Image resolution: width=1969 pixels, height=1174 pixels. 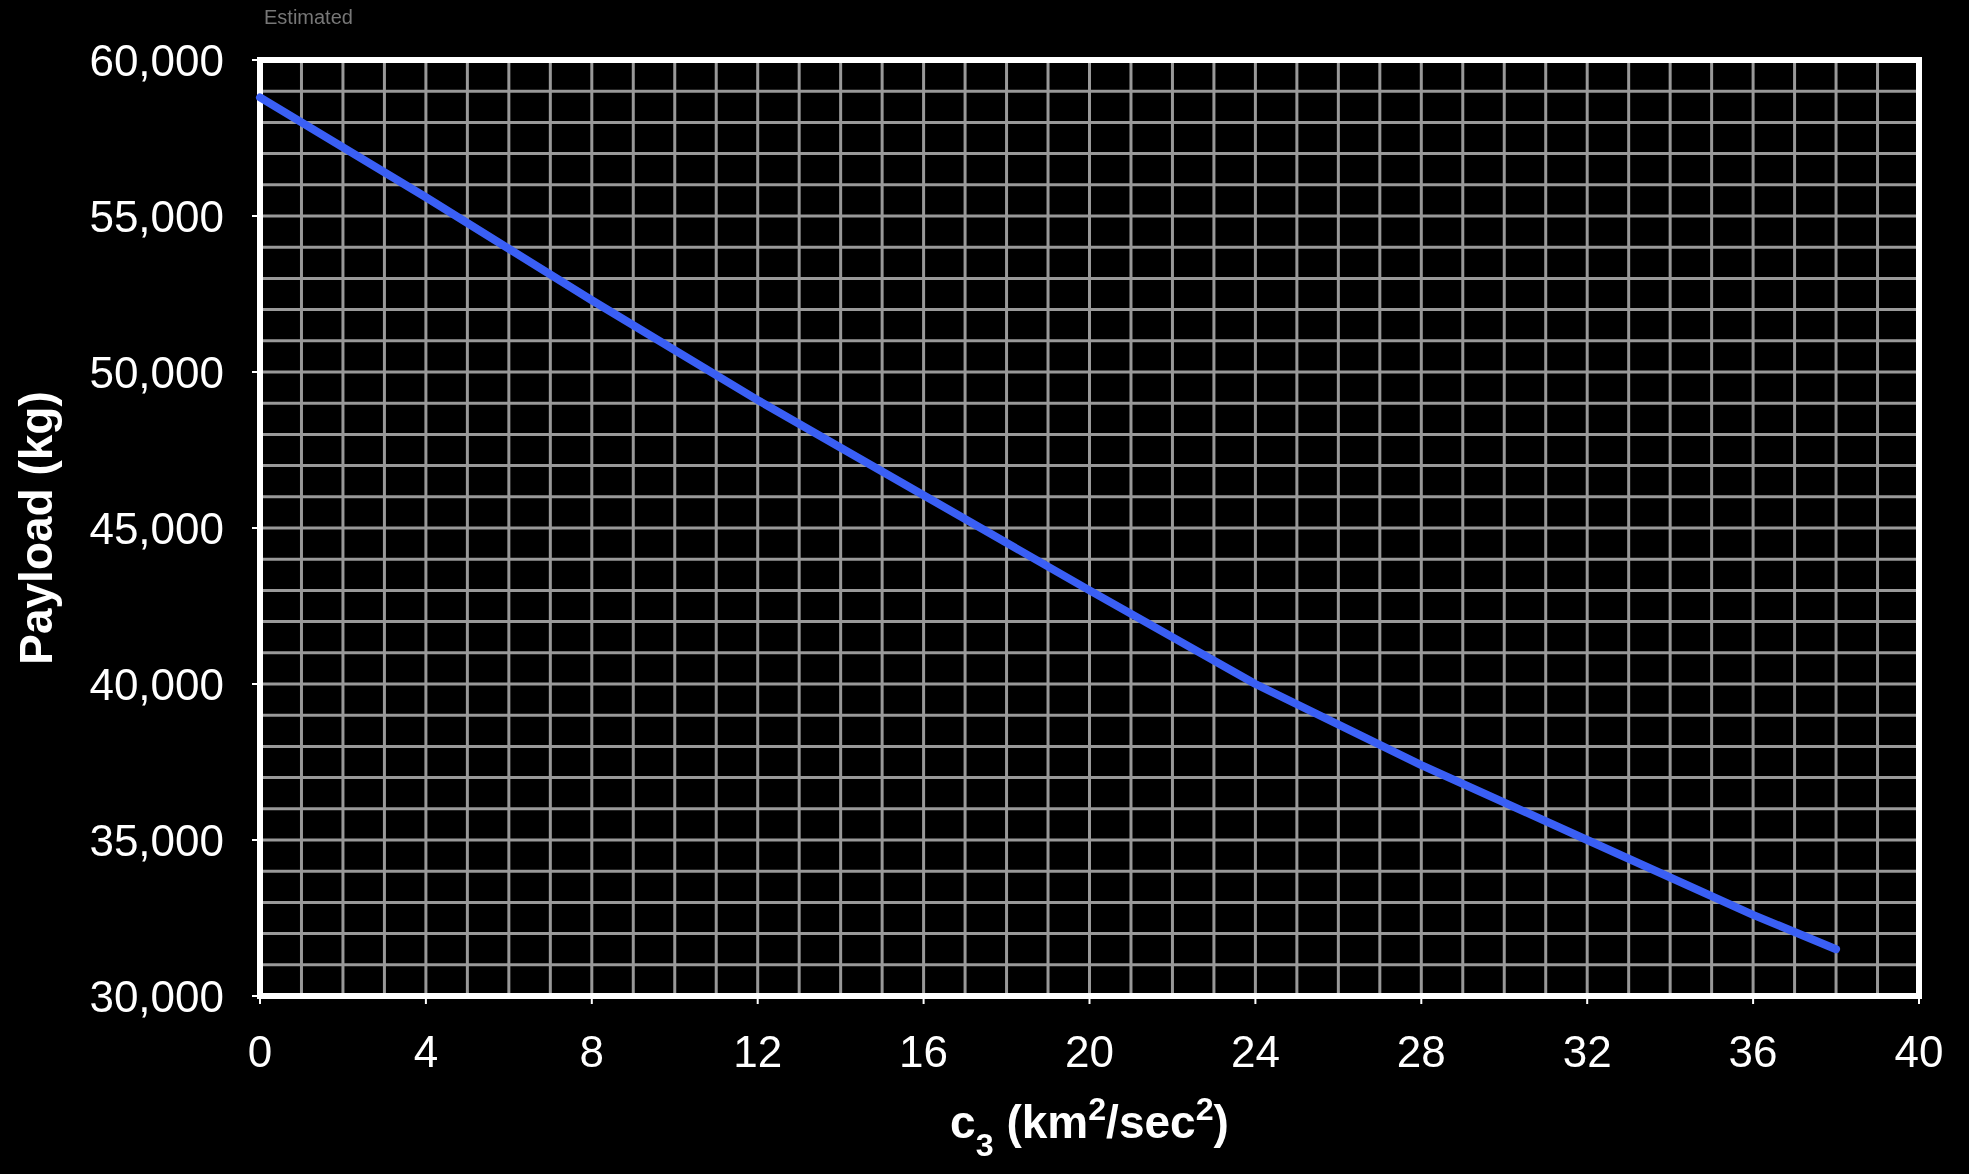 I want to click on x-tick-label: 12, so click(x=758, y=1051).